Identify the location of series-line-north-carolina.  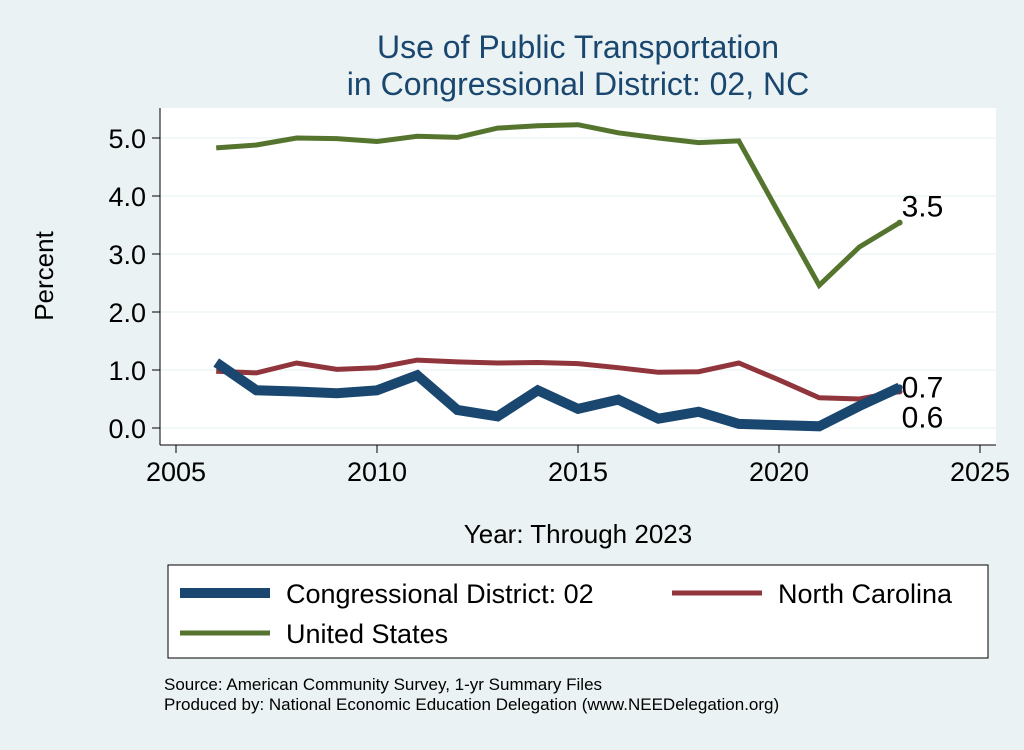
(558, 379).